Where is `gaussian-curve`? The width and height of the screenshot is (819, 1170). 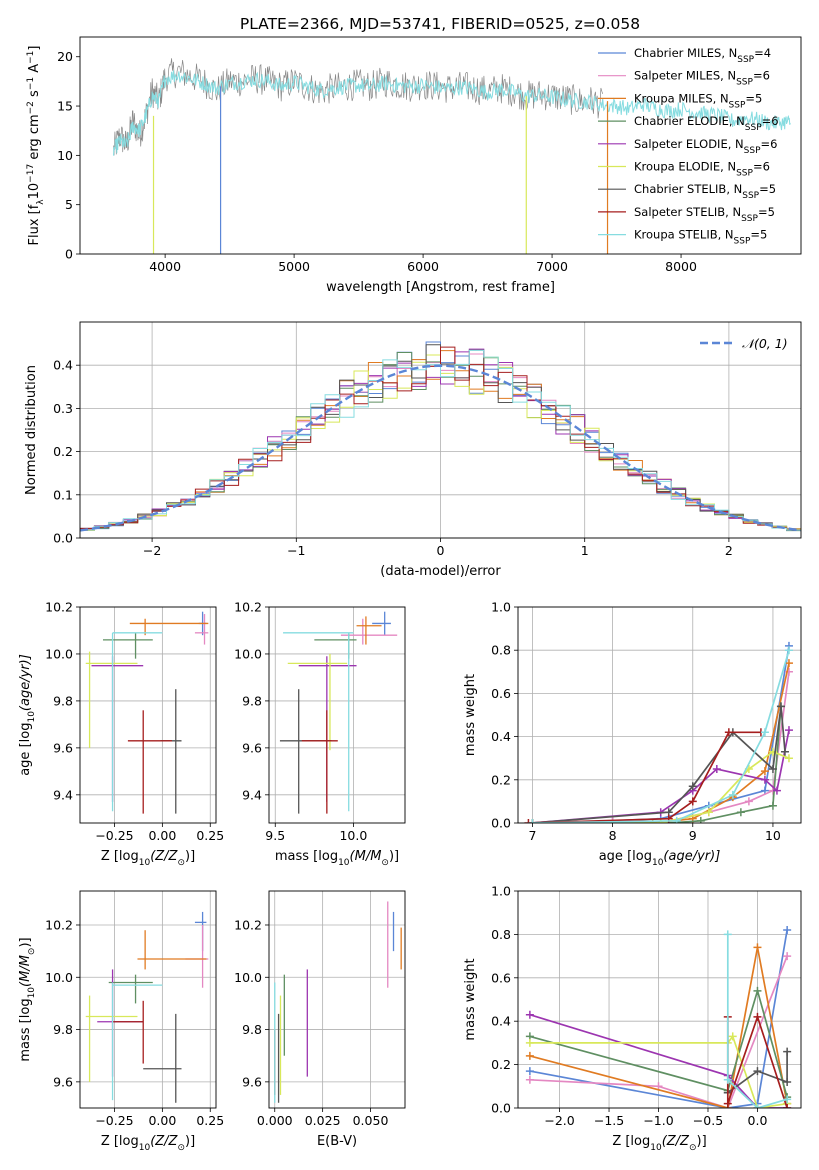 gaussian-curve is located at coordinates (440, 448).